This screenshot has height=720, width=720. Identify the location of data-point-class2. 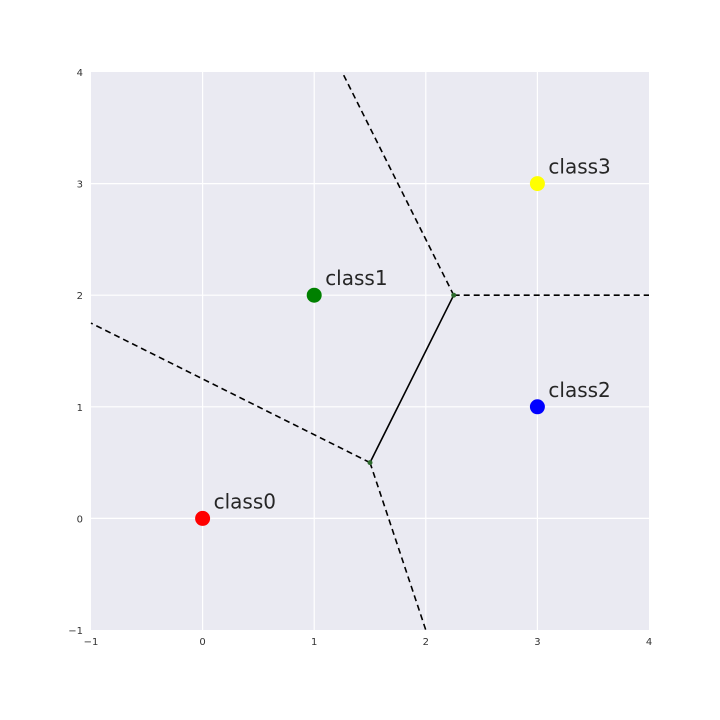
(537, 407).